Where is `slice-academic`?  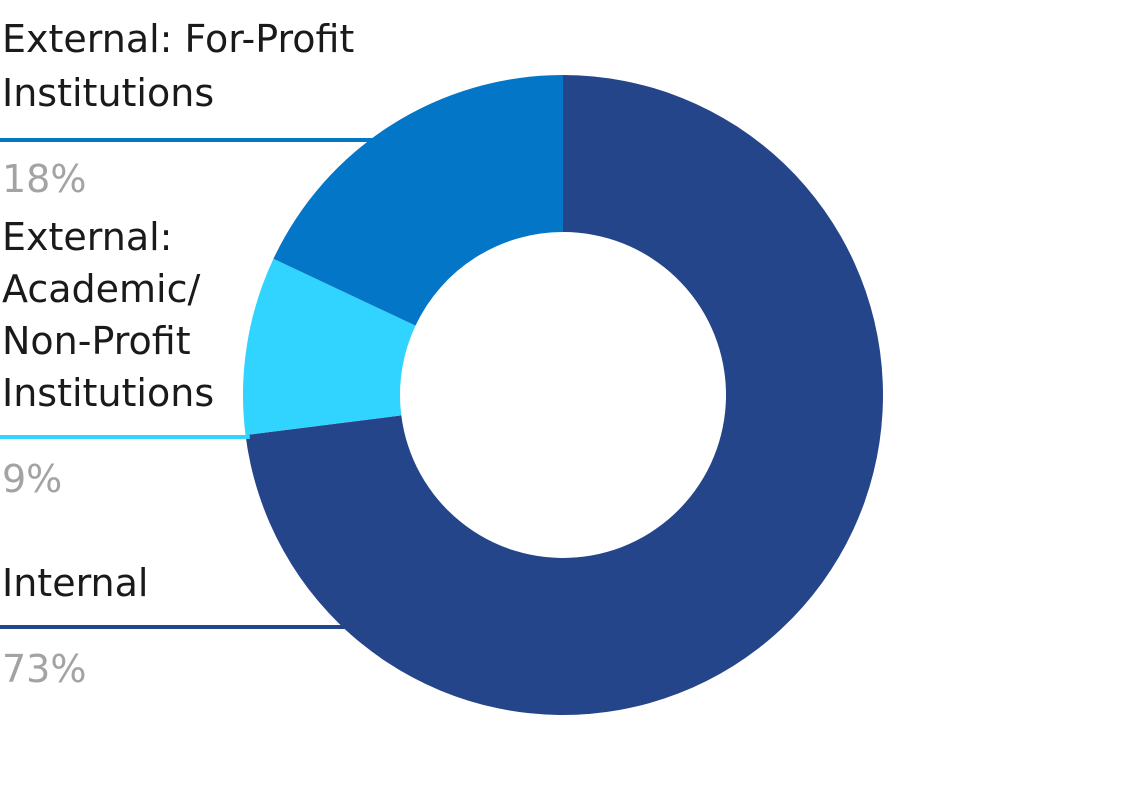 slice-academic is located at coordinates (329, 347).